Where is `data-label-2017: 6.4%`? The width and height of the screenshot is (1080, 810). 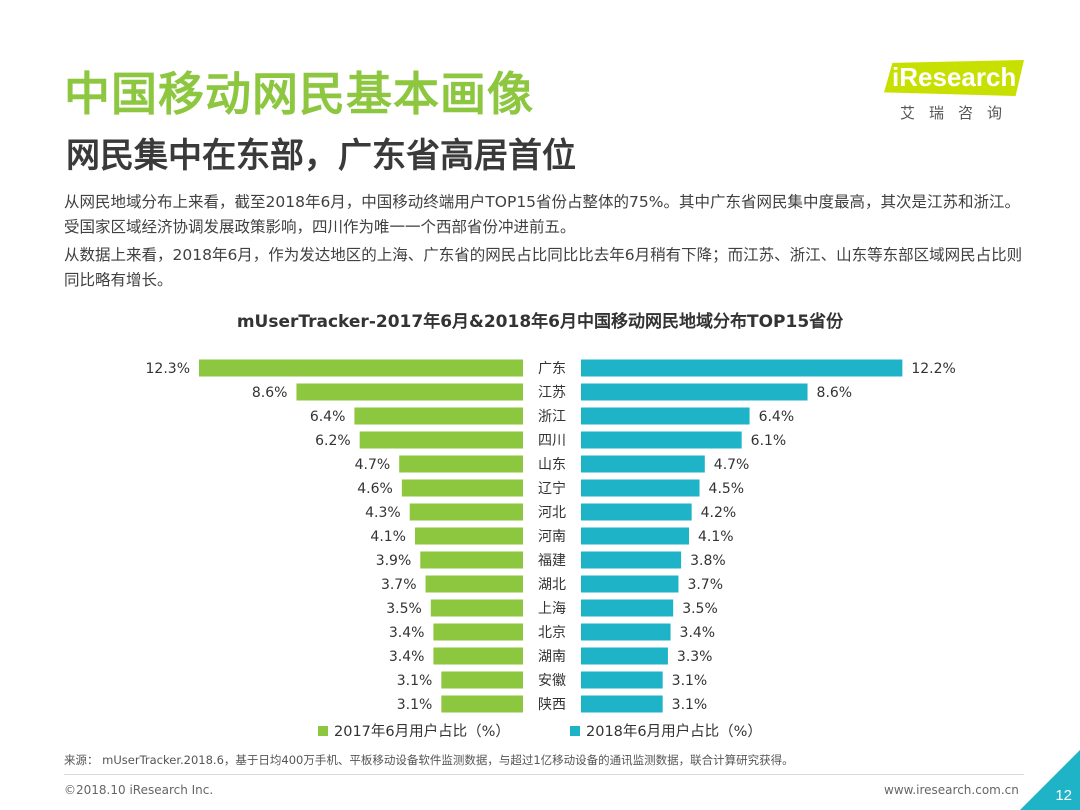 data-label-2017: 6.4% is located at coordinates (328, 417).